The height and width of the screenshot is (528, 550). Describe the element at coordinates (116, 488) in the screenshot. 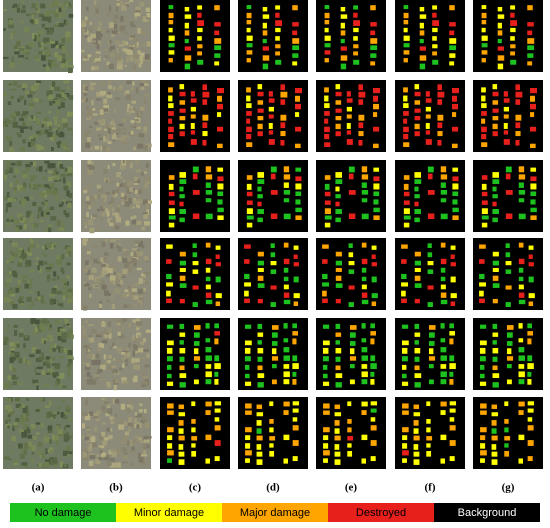

I see `column-label: (b)` at that location.